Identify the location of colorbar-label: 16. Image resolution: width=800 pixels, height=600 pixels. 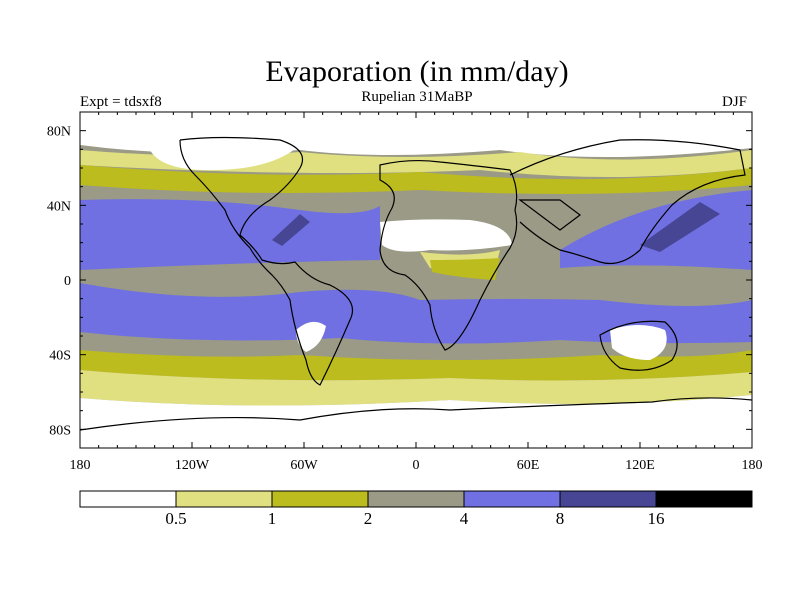
(656, 518).